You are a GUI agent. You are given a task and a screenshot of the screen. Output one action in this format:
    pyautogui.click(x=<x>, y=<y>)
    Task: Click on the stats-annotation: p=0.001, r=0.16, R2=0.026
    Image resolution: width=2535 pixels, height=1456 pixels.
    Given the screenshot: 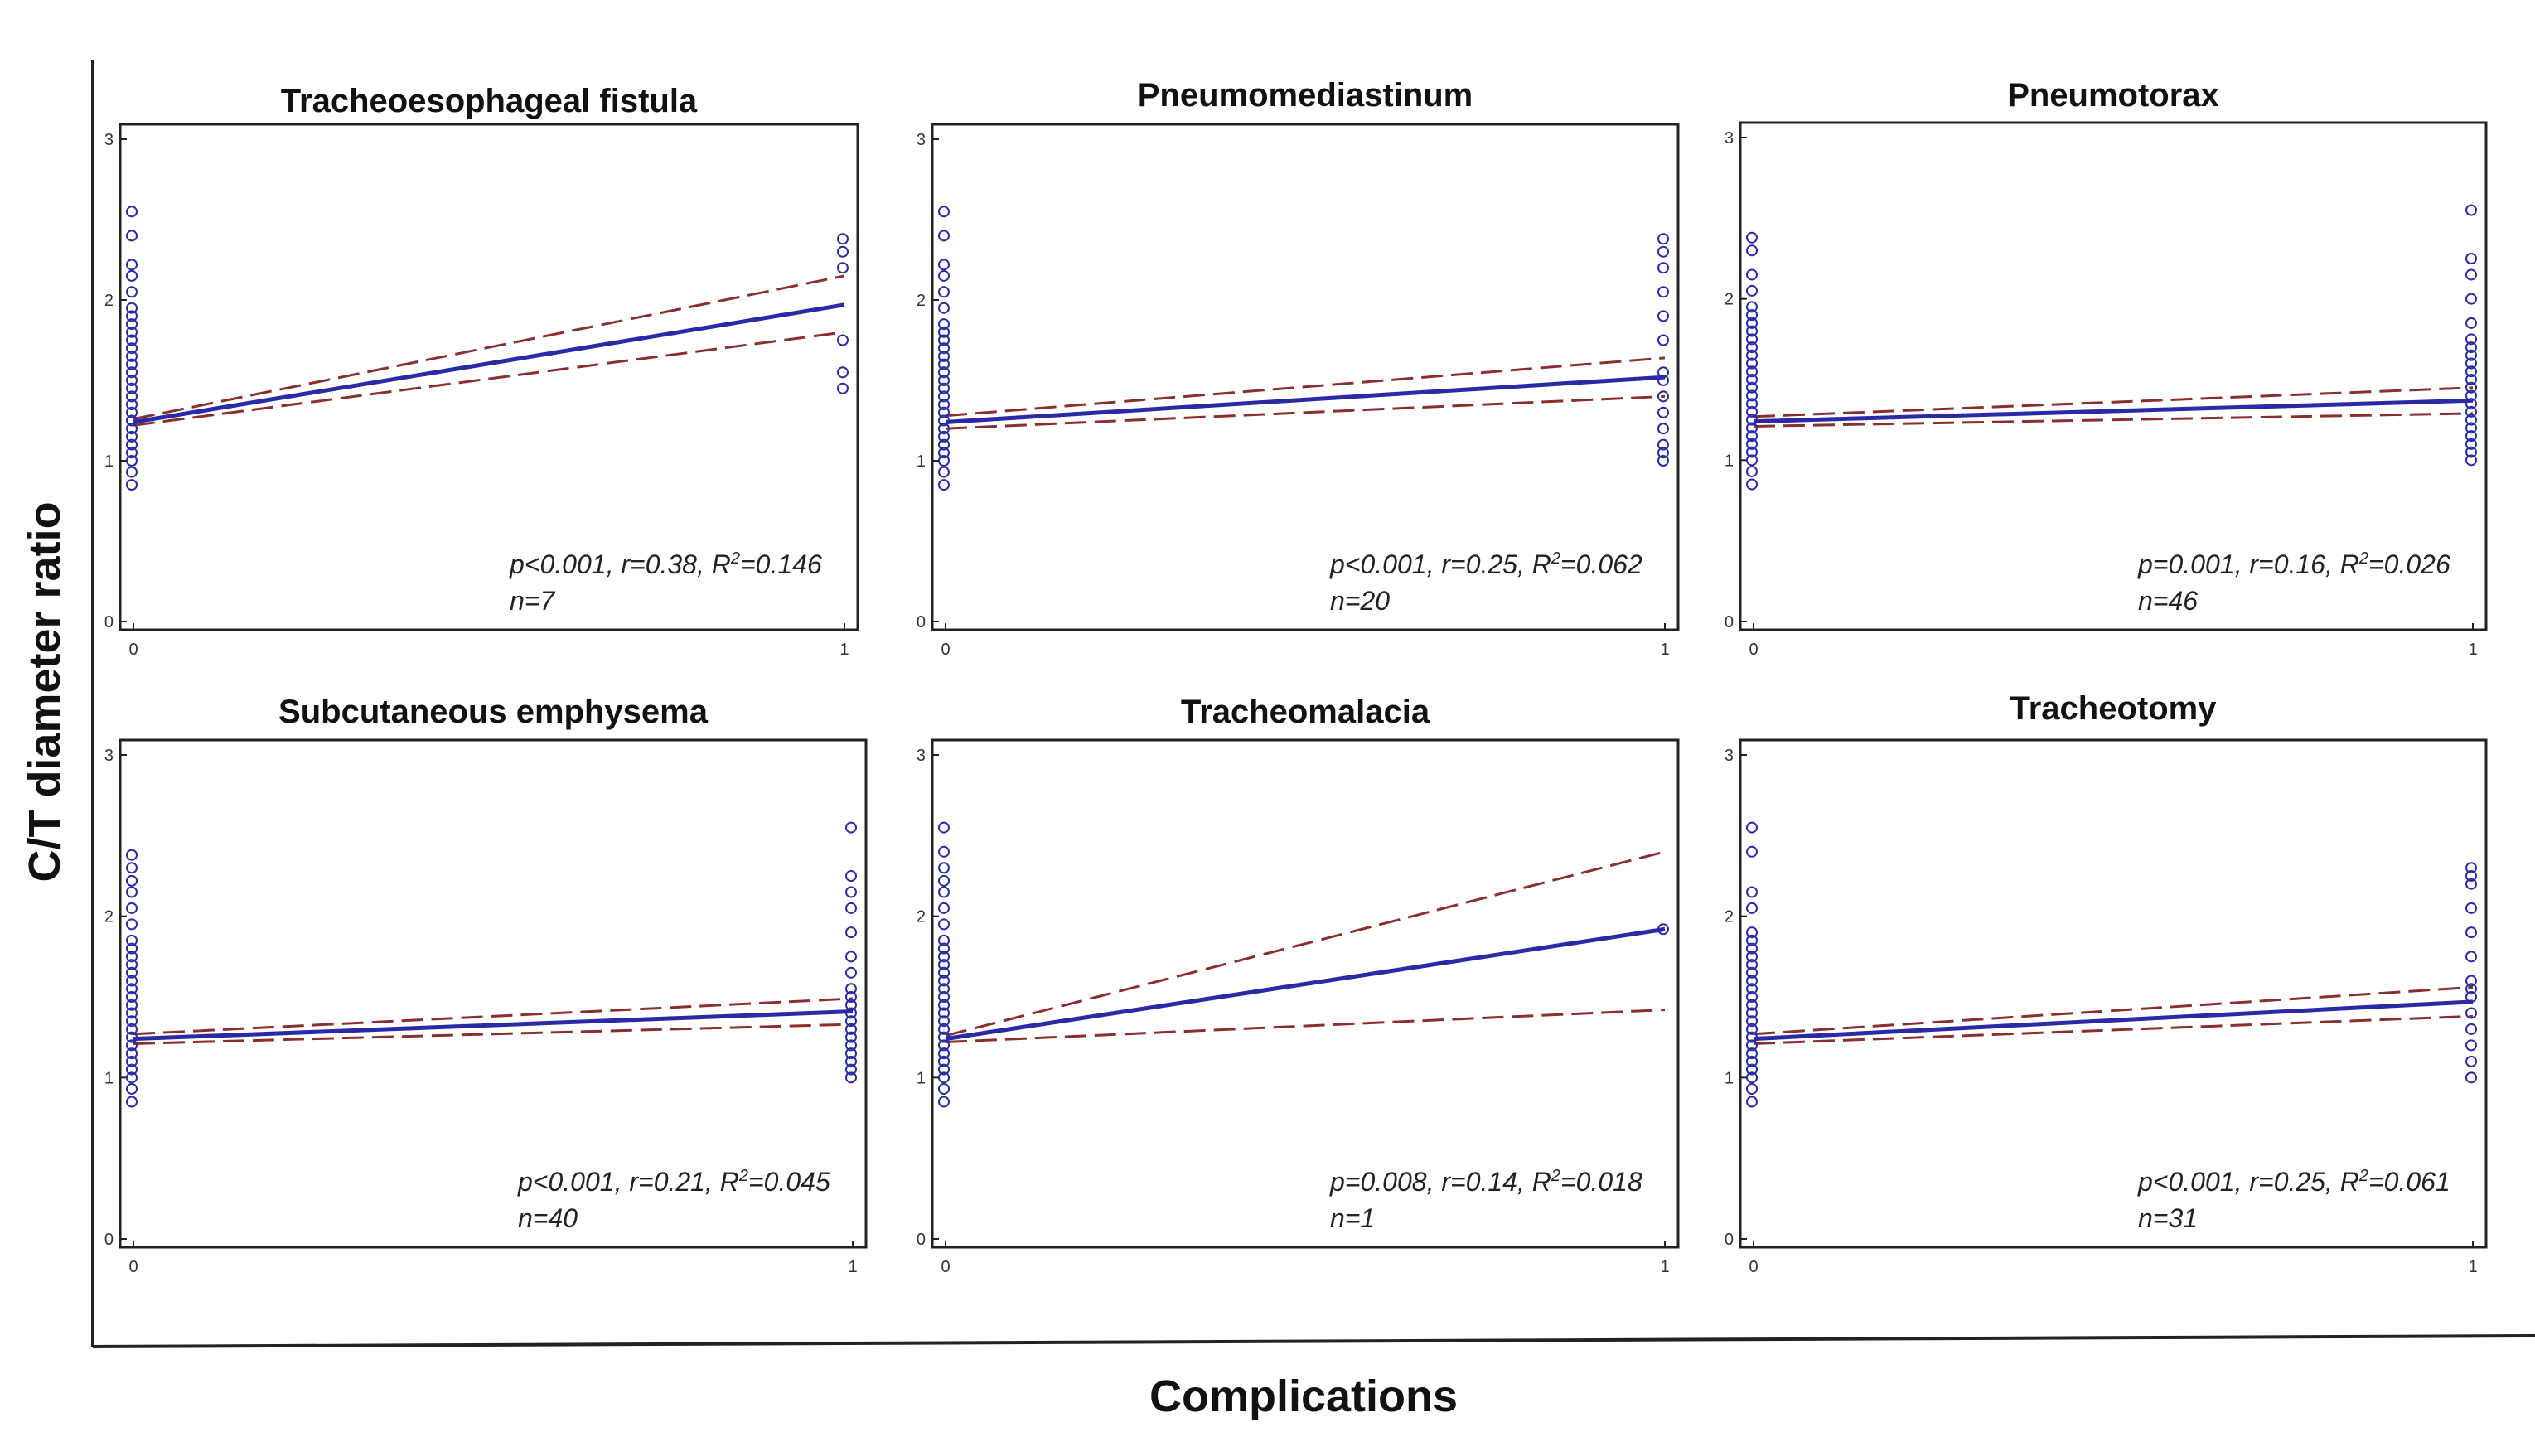 What is the action you would take?
    pyautogui.click(x=2293, y=564)
    